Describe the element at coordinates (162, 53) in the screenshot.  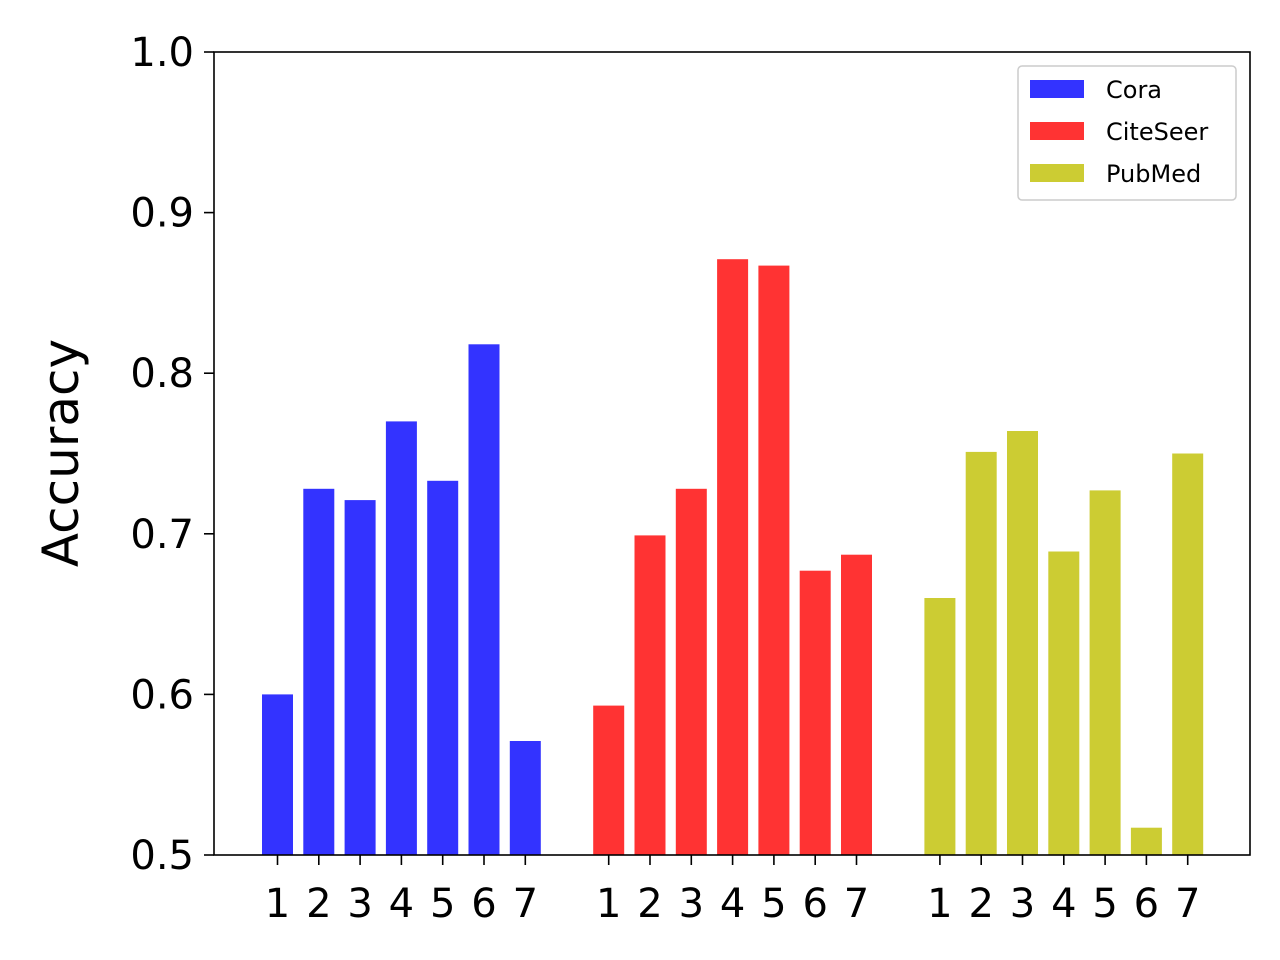
I see `y-tick-label: 1.0` at that location.